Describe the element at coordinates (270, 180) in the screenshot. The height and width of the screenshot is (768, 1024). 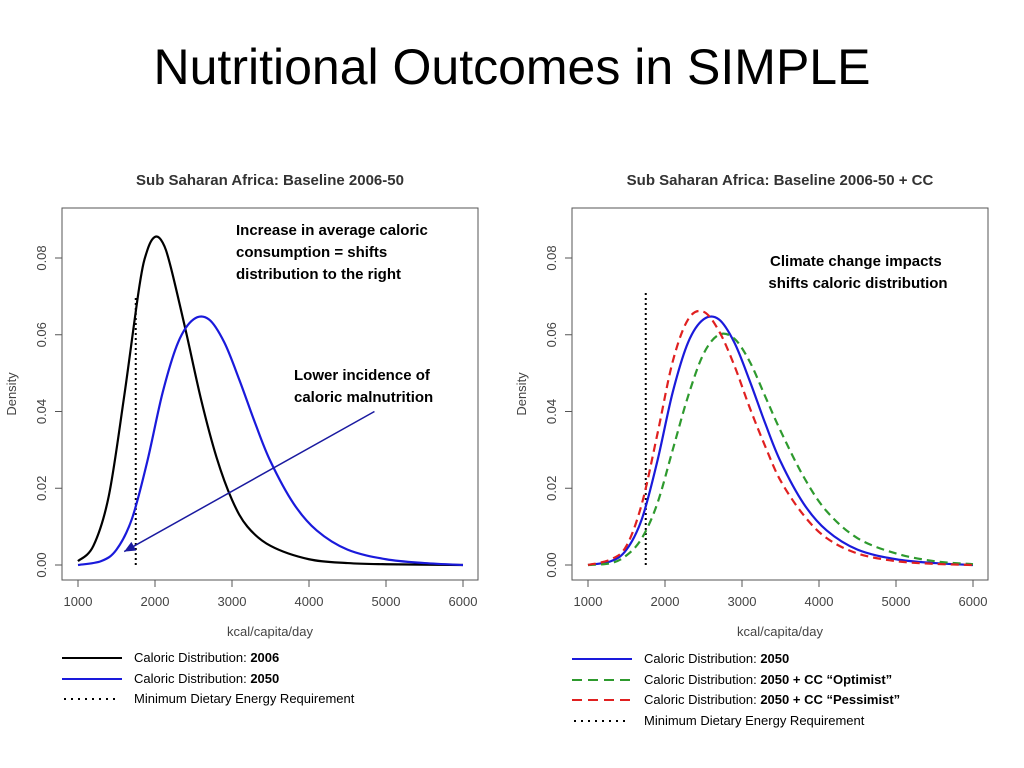
I see `chart-title: Sub Saharan Africa: Baseline 2006-50` at that location.